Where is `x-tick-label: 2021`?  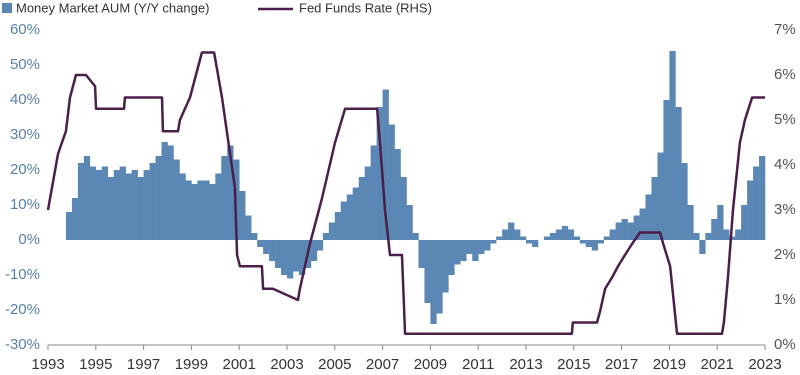
x-tick-label: 2021 is located at coordinates (717, 364).